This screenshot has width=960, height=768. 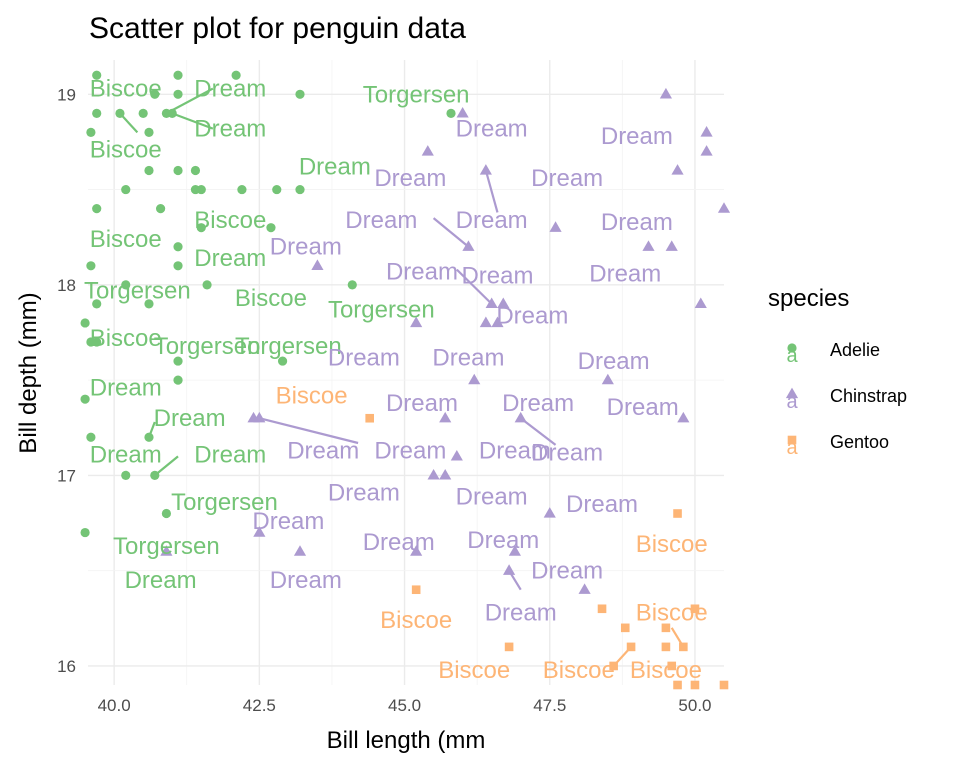 What do you see at coordinates (515, 451) in the screenshot?
I see `point-label-chinstrap-20: Dream` at bounding box center [515, 451].